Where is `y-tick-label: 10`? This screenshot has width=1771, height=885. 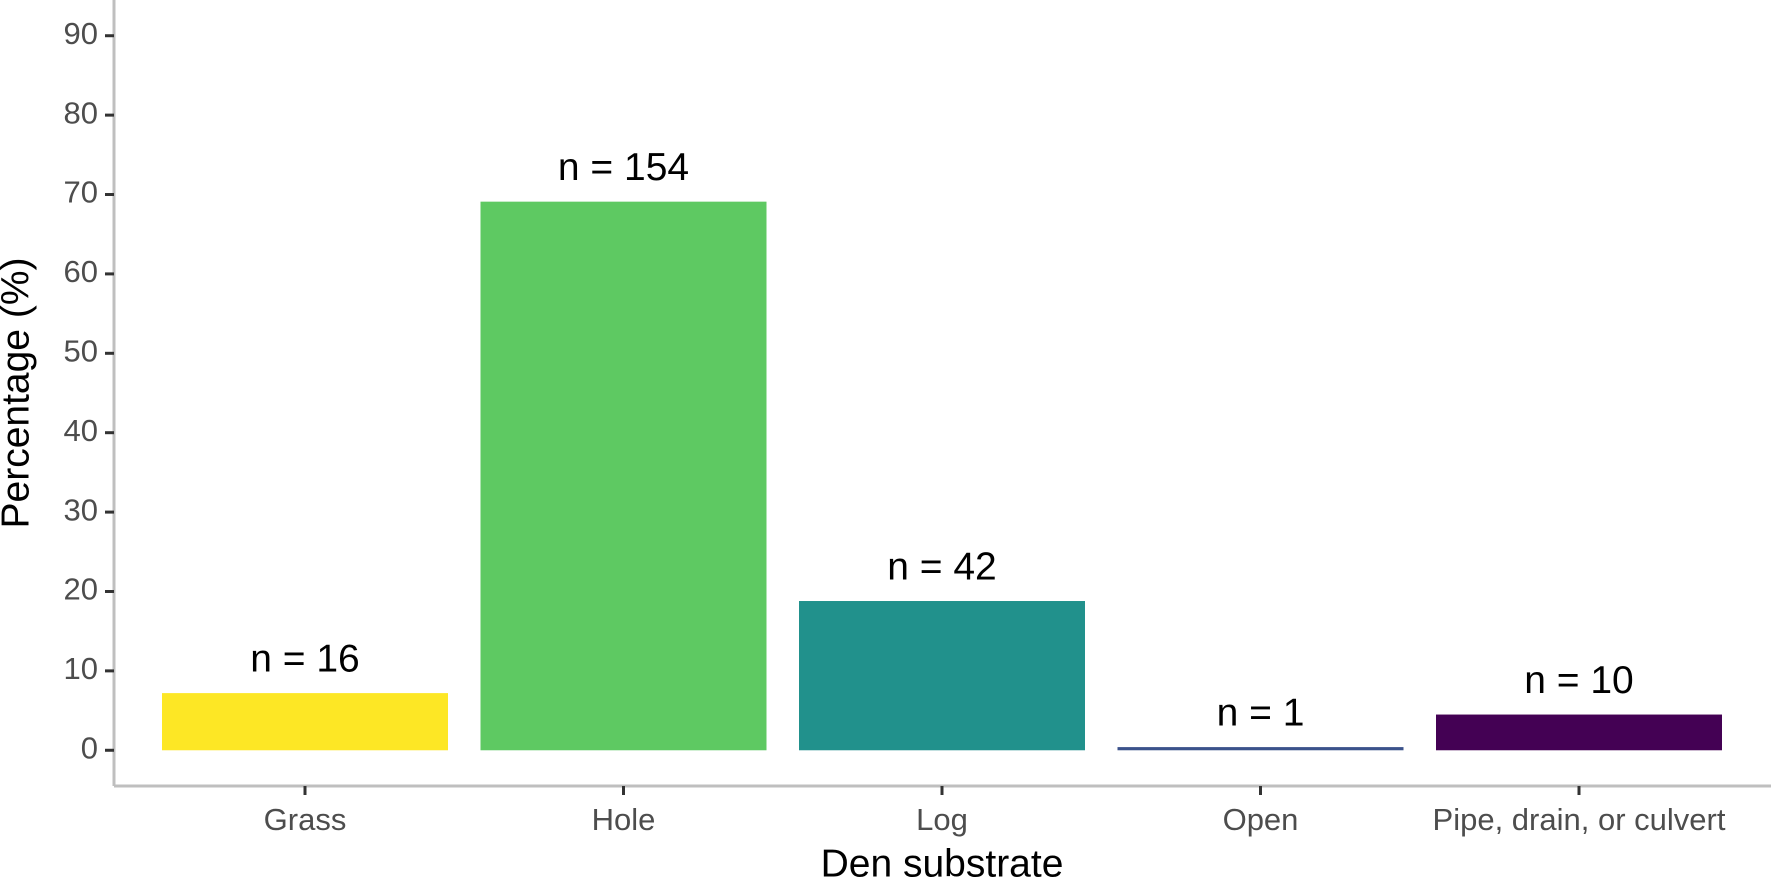
y-tick-label: 10 is located at coordinates (81, 668).